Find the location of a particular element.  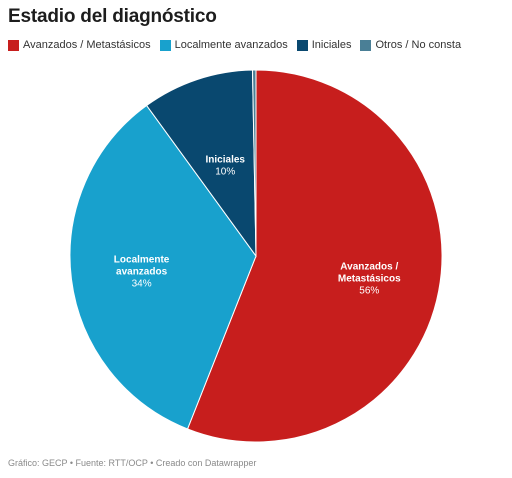

legend-item: Iniciales is located at coordinates (324, 45).